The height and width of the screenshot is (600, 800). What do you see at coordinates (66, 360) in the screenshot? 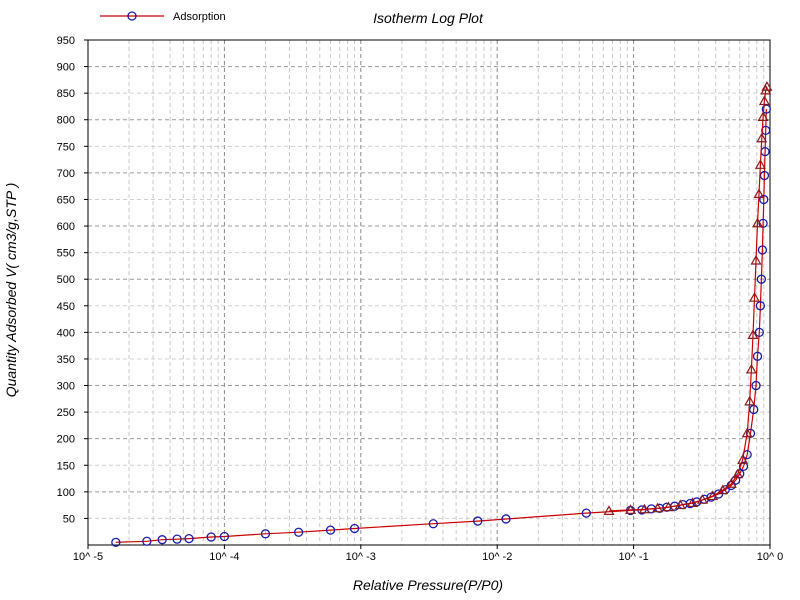
I see `y-tick-label: 350` at bounding box center [66, 360].